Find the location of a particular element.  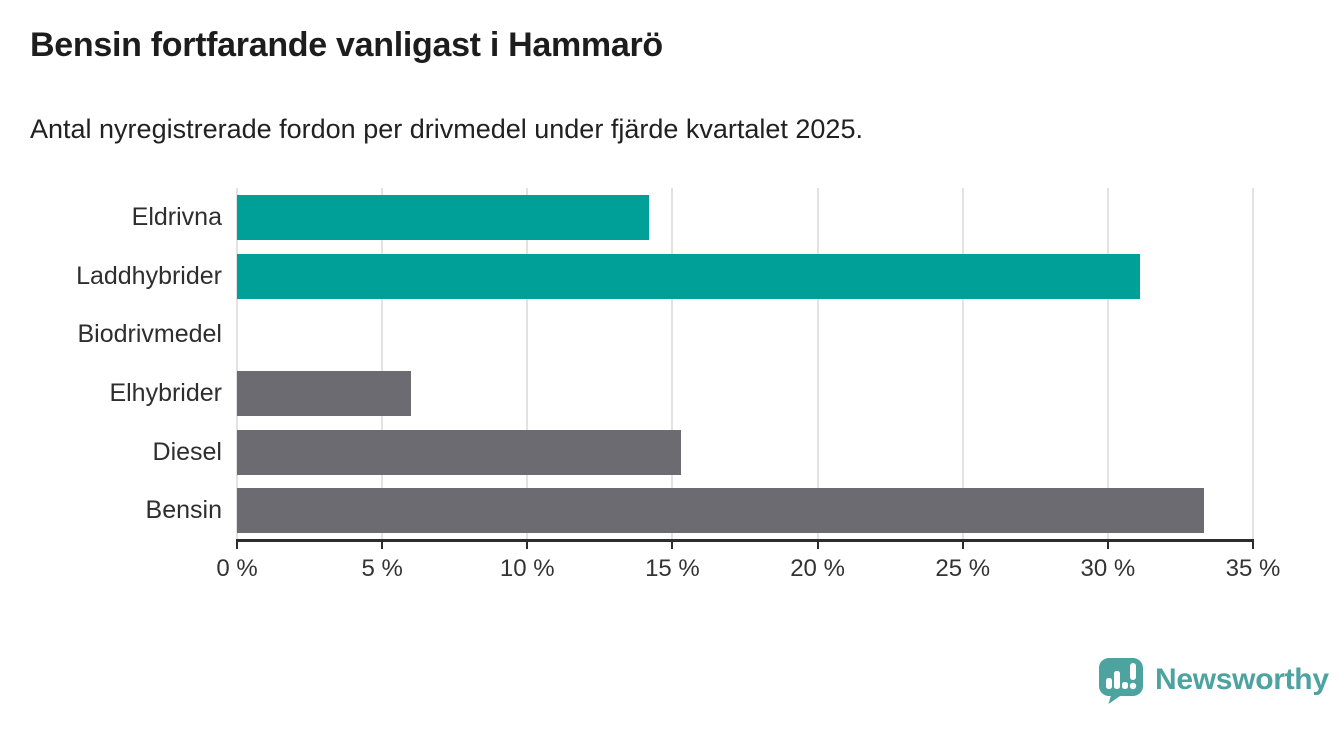

category-label: Eldrivna is located at coordinates (176, 217).